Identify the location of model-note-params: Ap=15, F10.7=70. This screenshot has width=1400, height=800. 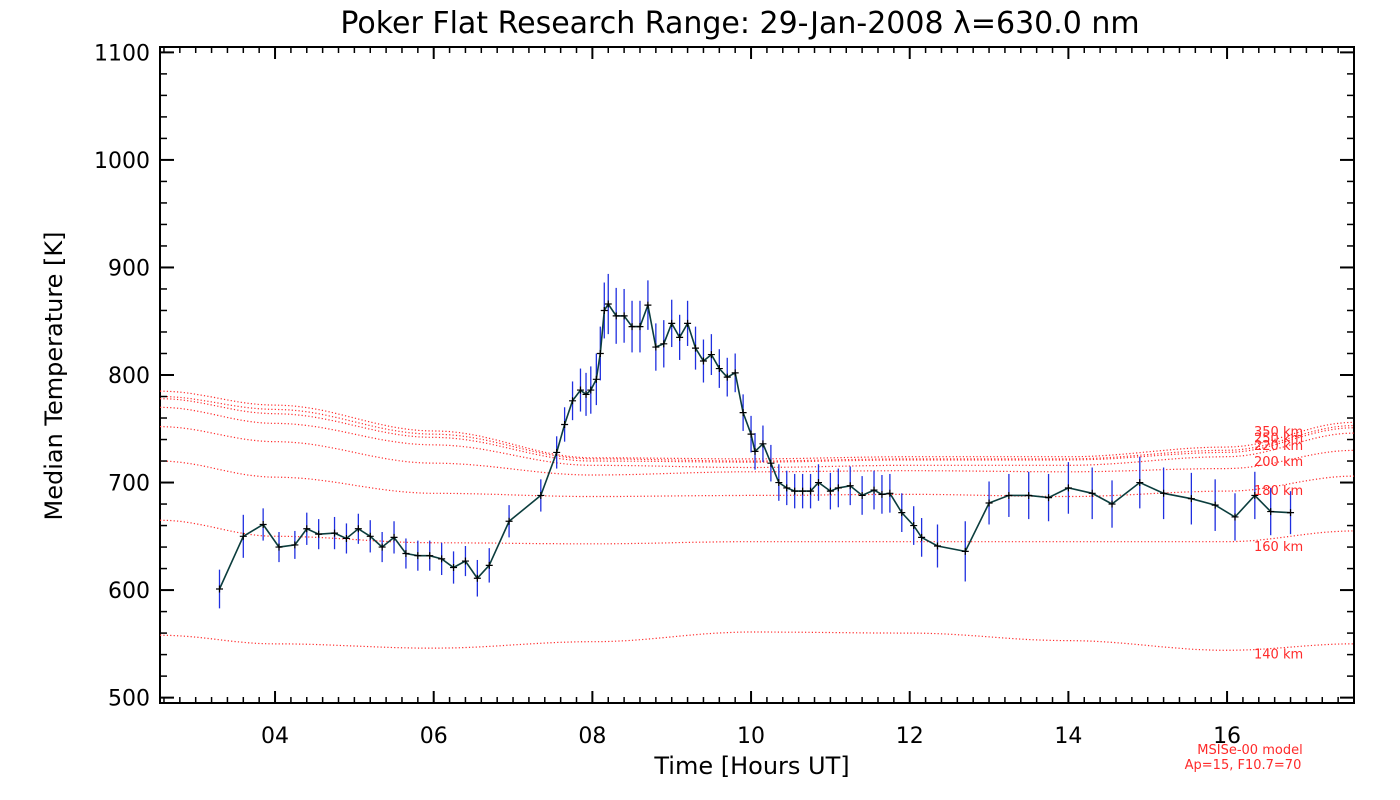
(1243, 765).